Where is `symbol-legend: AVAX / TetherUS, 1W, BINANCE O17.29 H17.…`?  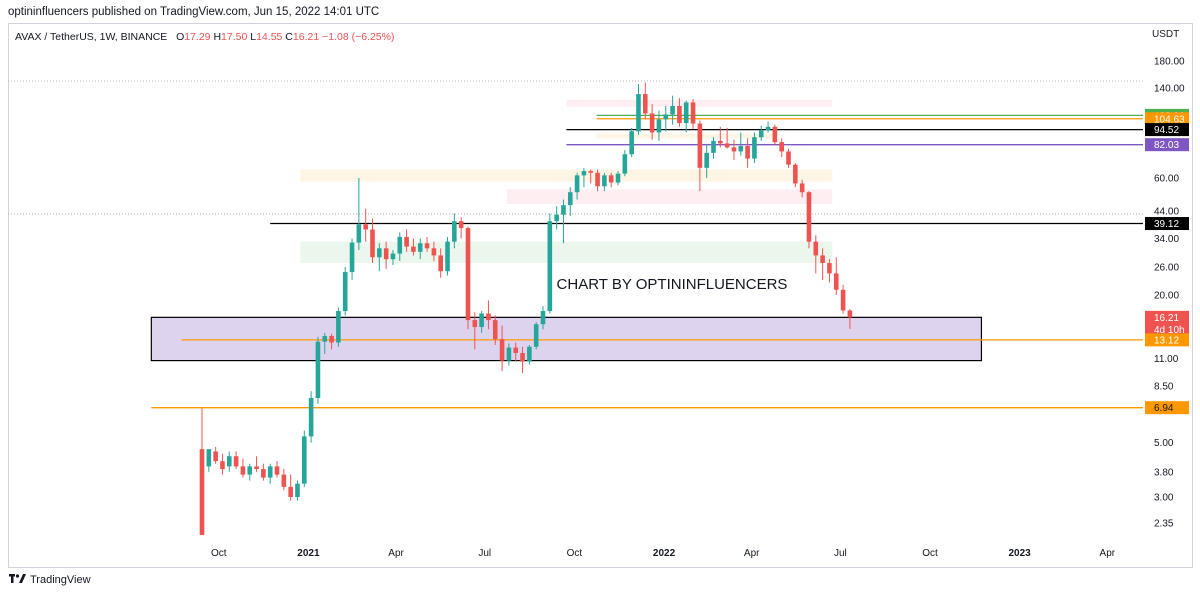
symbol-legend: AVAX / TetherUS, 1W, BINANCE O17.29 H17.… is located at coordinates (204, 37).